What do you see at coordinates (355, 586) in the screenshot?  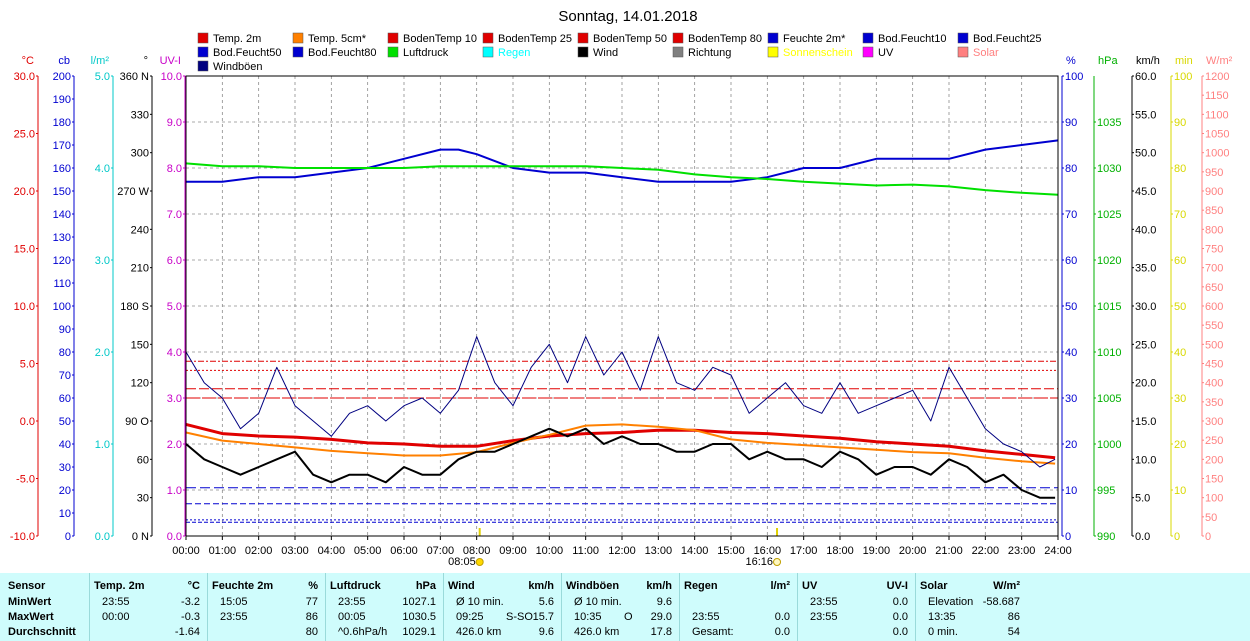 I see `stats-col-title: Luftdruck` at bounding box center [355, 586].